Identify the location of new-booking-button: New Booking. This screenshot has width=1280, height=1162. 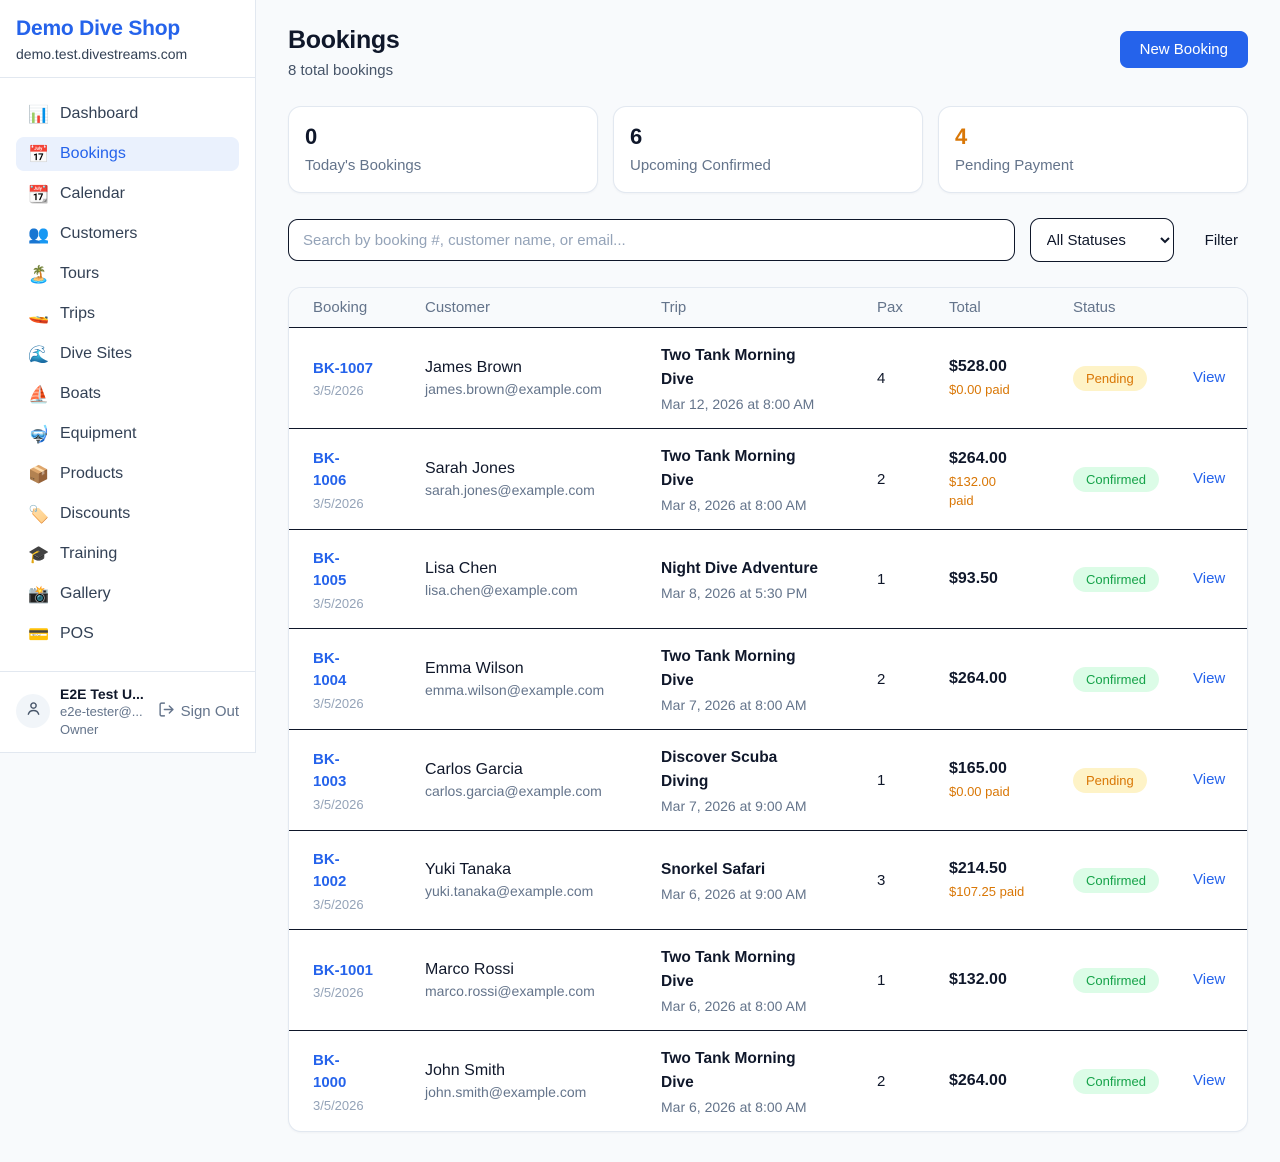
(1183, 49).